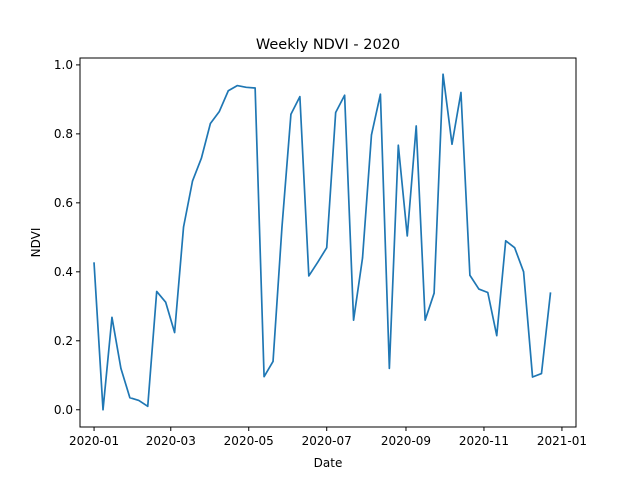 This screenshot has width=640, height=480. Describe the element at coordinates (63, 341) in the screenshot. I see `y-tick-label: 0.2` at that location.